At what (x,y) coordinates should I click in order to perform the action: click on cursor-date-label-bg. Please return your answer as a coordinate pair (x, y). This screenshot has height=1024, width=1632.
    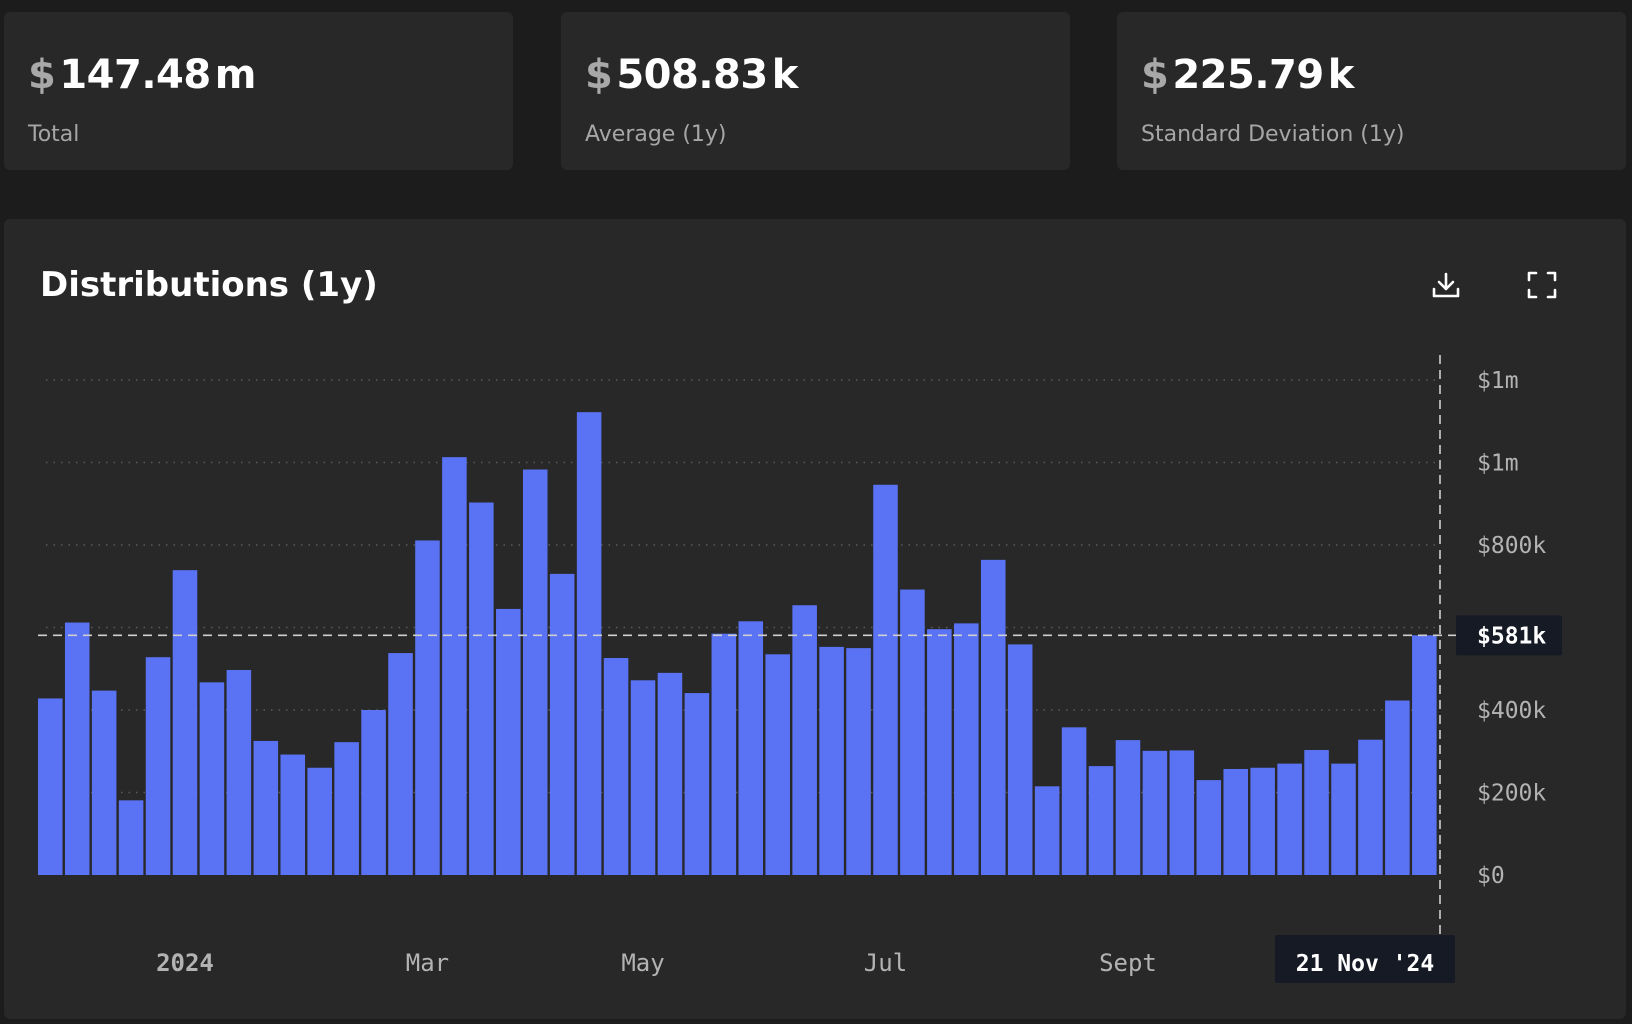
    Looking at the image, I should click on (1365, 959).